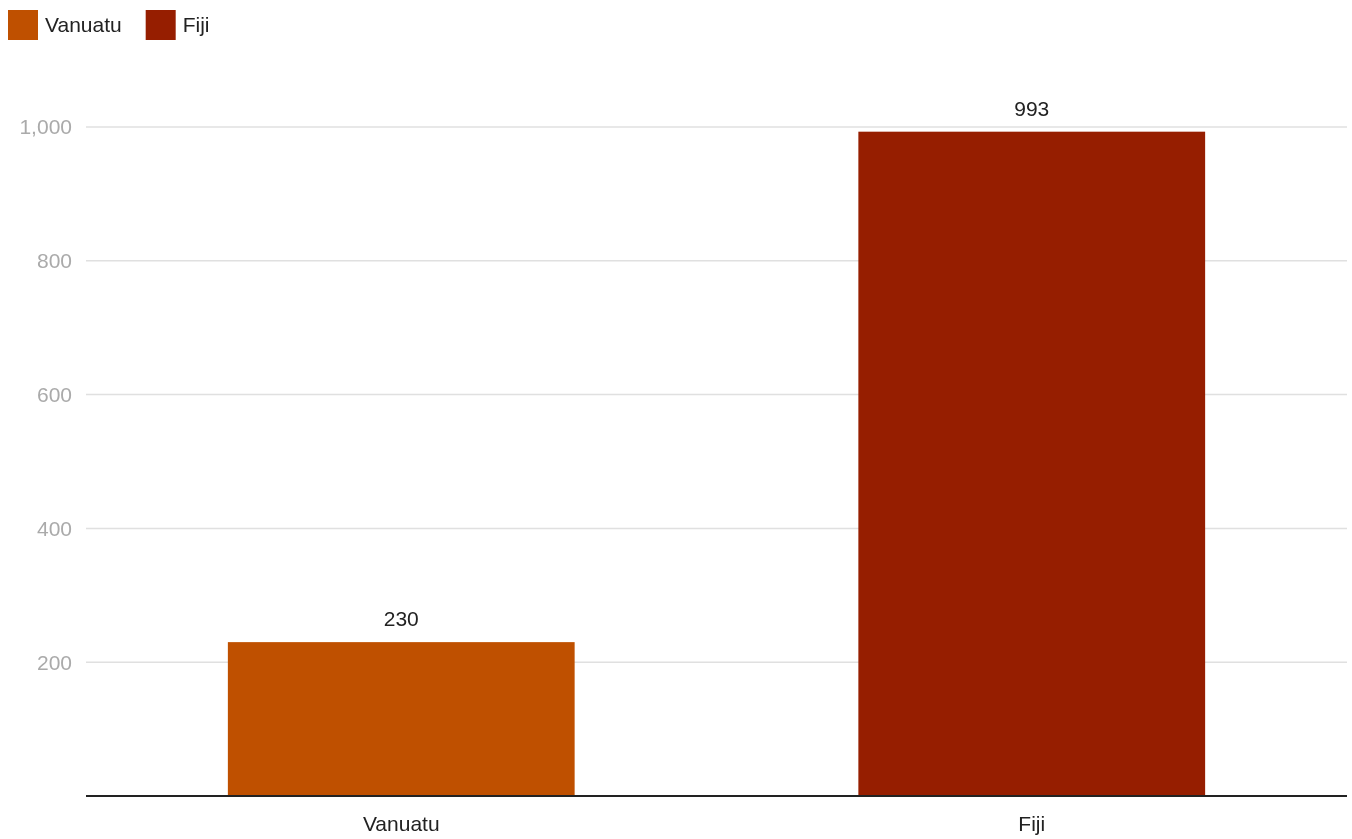 The height and width of the screenshot is (839, 1352). Describe the element at coordinates (83, 25) in the screenshot. I see `legend-label: Vanuatu` at that location.